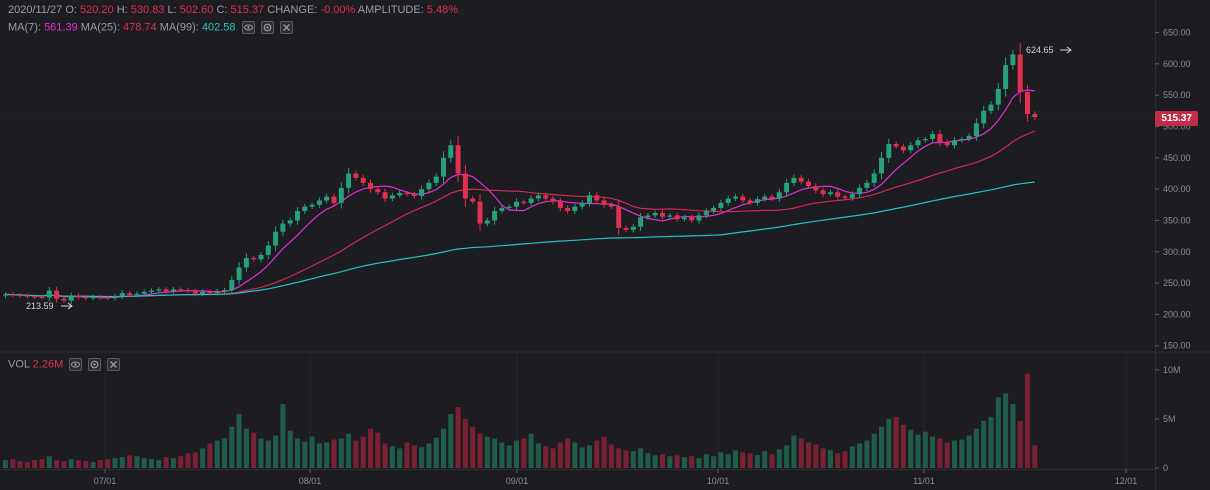 The image size is (1210, 490). Describe the element at coordinates (1126, 481) in the screenshot. I see `x-tick-label: 12/01` at that location.